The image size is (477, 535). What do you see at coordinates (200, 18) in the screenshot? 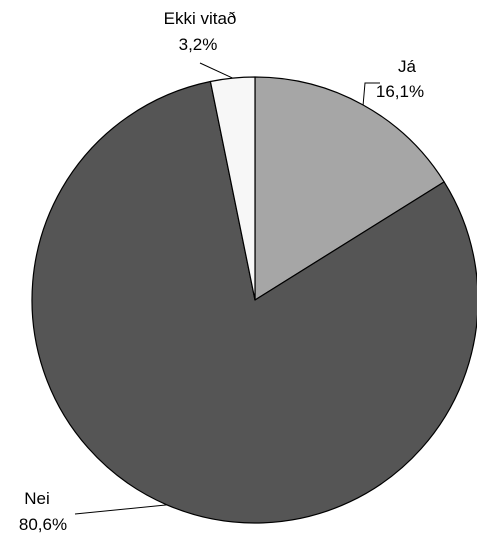
I see `slice-label-ekki-vitad: Ekki vitað` at bounding box center [200, 18].